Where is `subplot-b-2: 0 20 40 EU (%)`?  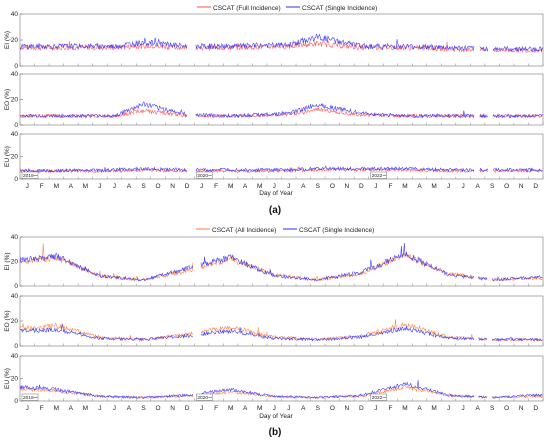 subplot-b-2: 0 20 40 EU (%) is located at coordinates (274, 379).